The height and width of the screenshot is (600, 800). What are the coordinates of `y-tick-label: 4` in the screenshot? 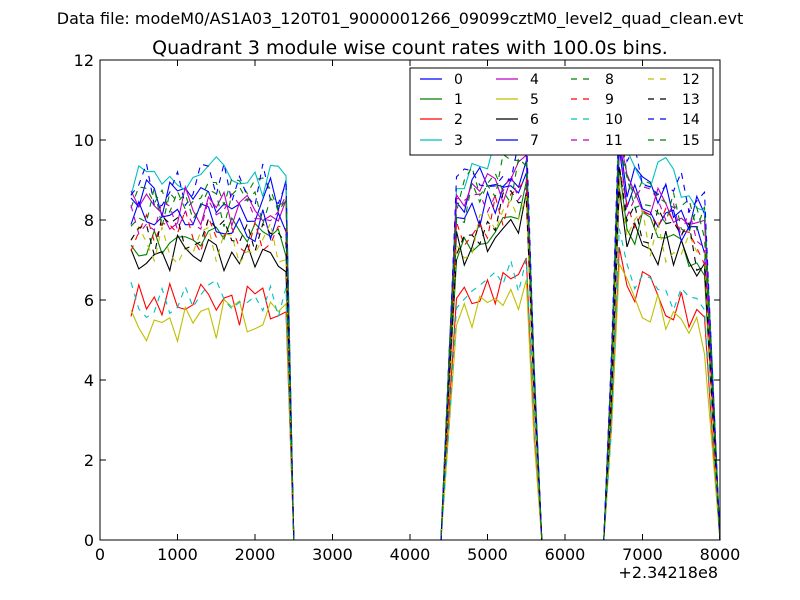 It's located at (89, 380).